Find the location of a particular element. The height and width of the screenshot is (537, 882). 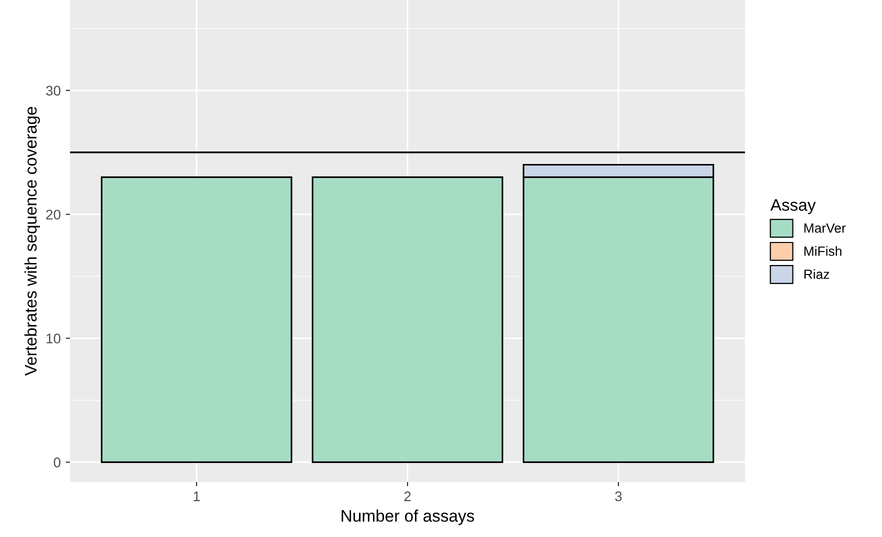

x-tick-label: 1 is located at coordinates (197, 497).